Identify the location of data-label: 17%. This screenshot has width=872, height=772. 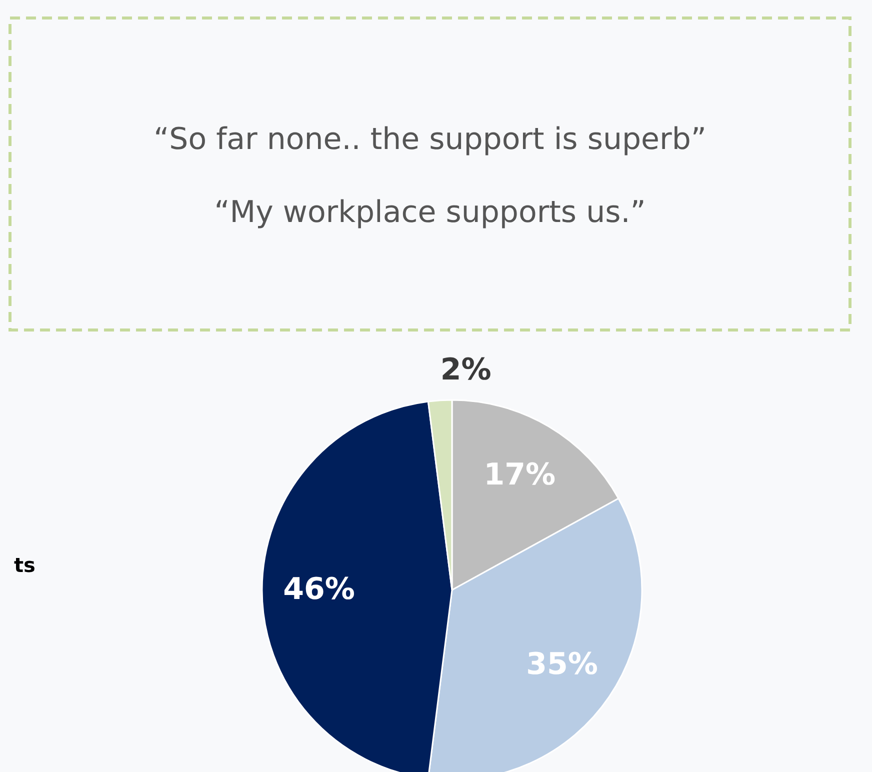
(520, 475).